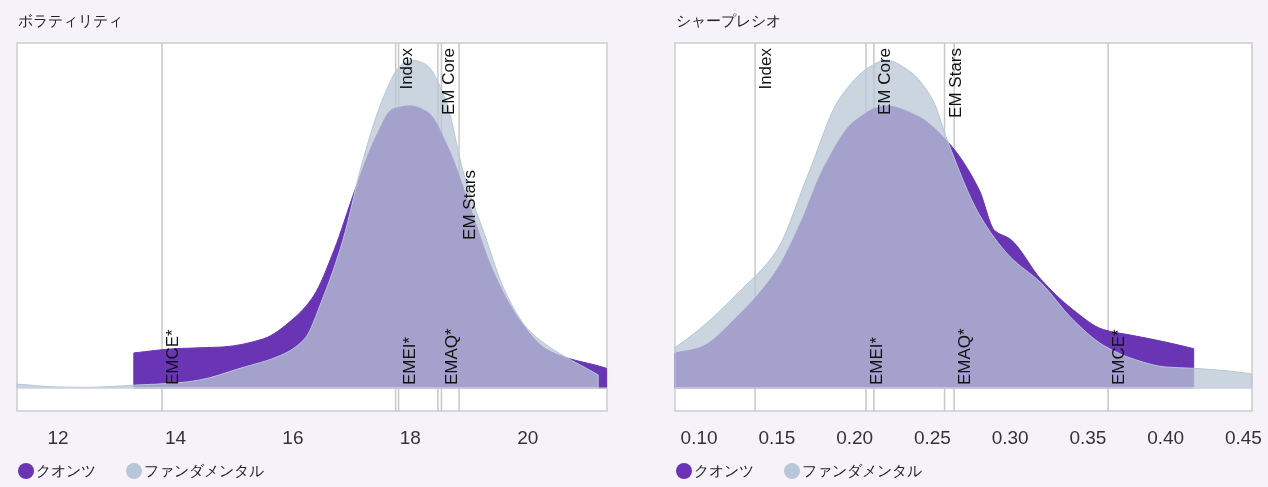 This screenshot has height=487, width=1268. What do you see at coordinates (1088, 437) in the screenshot?
I see `x-tick-label: 0.35` at bounding box center [1088, 437].